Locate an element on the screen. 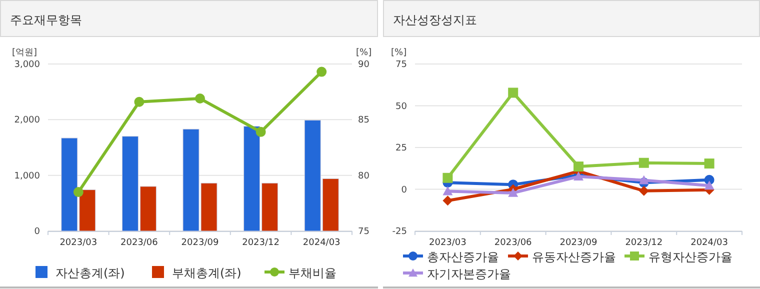  y-axis-title: [억원] is located at coordinates (25, 53).